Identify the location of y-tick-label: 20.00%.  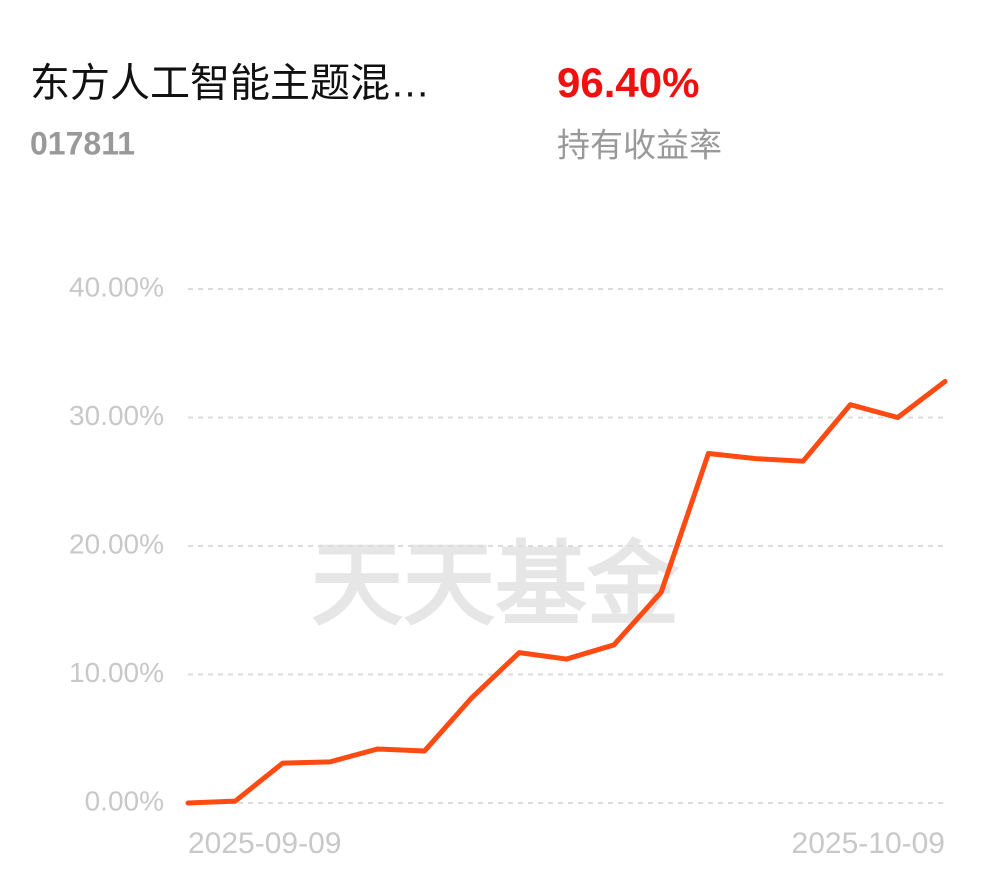
(116, 543).